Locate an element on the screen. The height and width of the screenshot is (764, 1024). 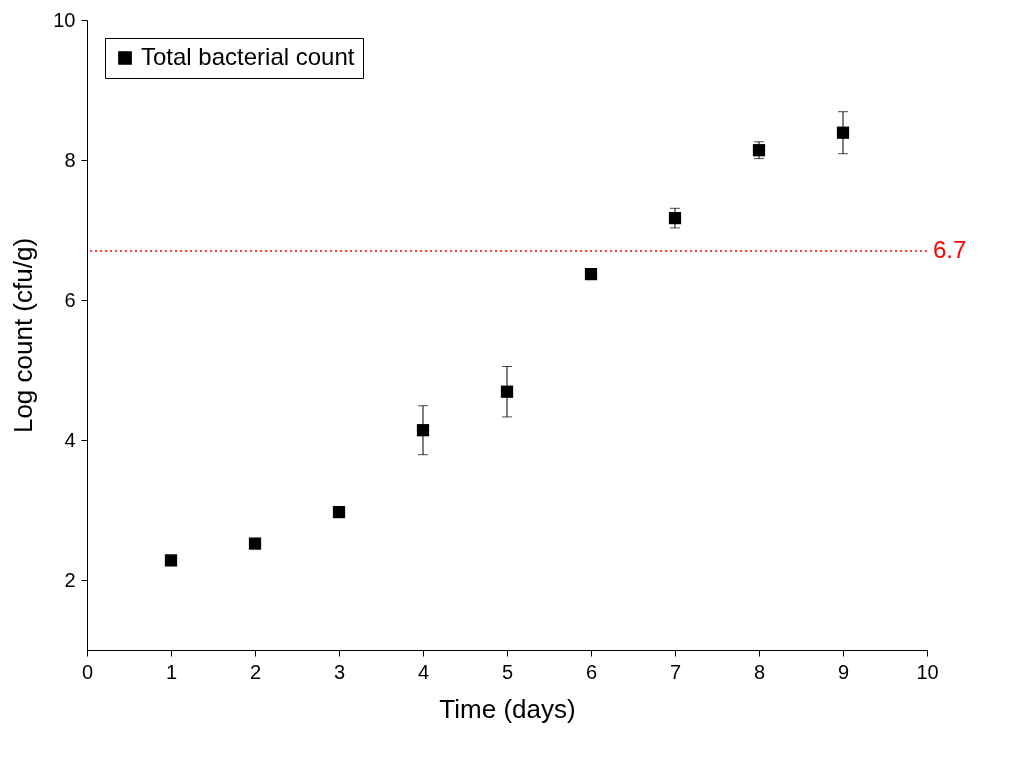
y-tick-label: 2 is located at coordinates (70, 579).